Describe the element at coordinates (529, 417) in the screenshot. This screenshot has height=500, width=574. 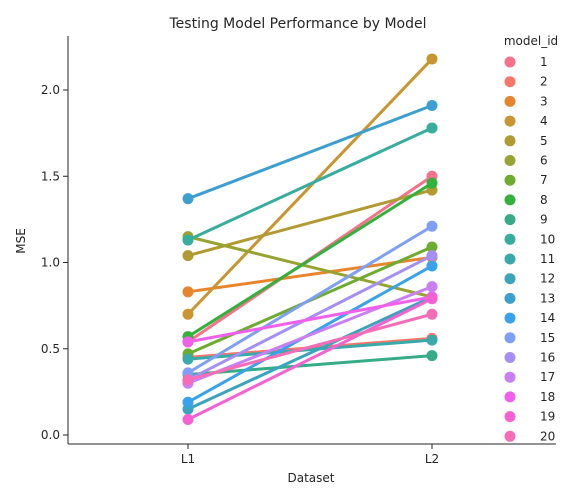
I see `legend-item: 19` at that location.